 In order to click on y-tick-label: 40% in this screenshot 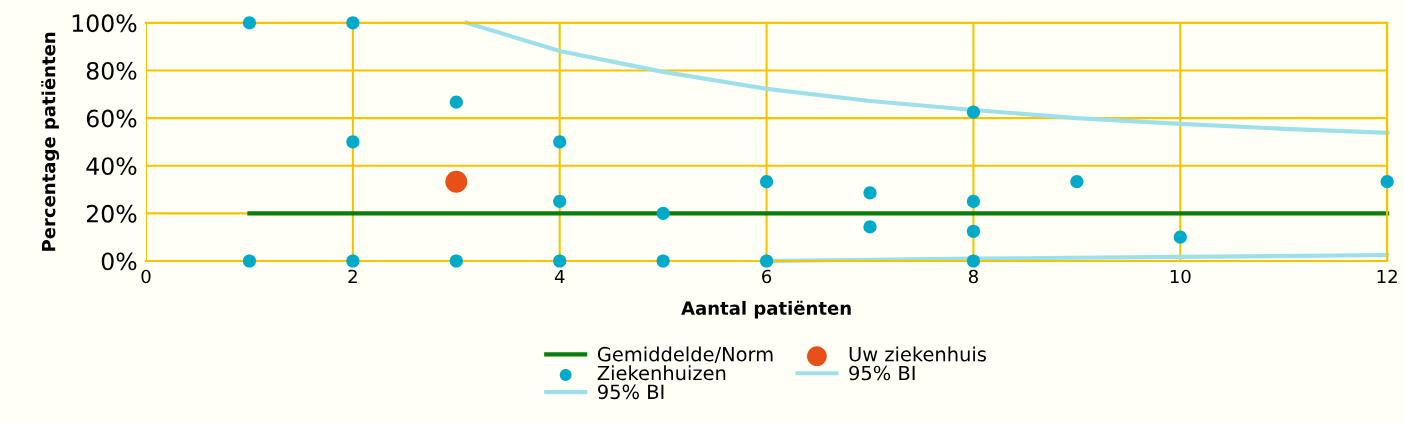, I will do `click(111, 166)`.